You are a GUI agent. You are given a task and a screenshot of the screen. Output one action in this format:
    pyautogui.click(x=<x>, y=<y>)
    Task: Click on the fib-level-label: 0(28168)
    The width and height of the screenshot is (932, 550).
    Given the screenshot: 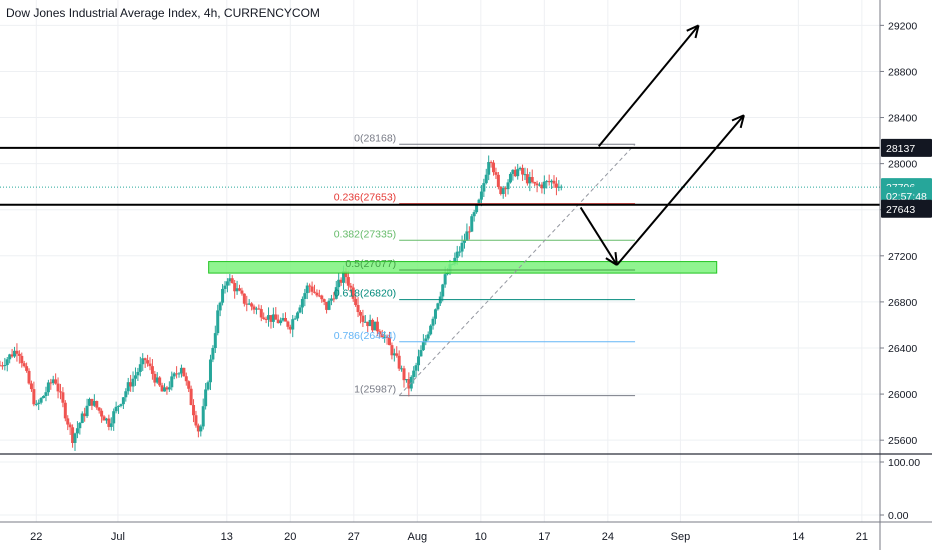 What is the action you would take?
    pyautogui.click(x=375, y=138)
    